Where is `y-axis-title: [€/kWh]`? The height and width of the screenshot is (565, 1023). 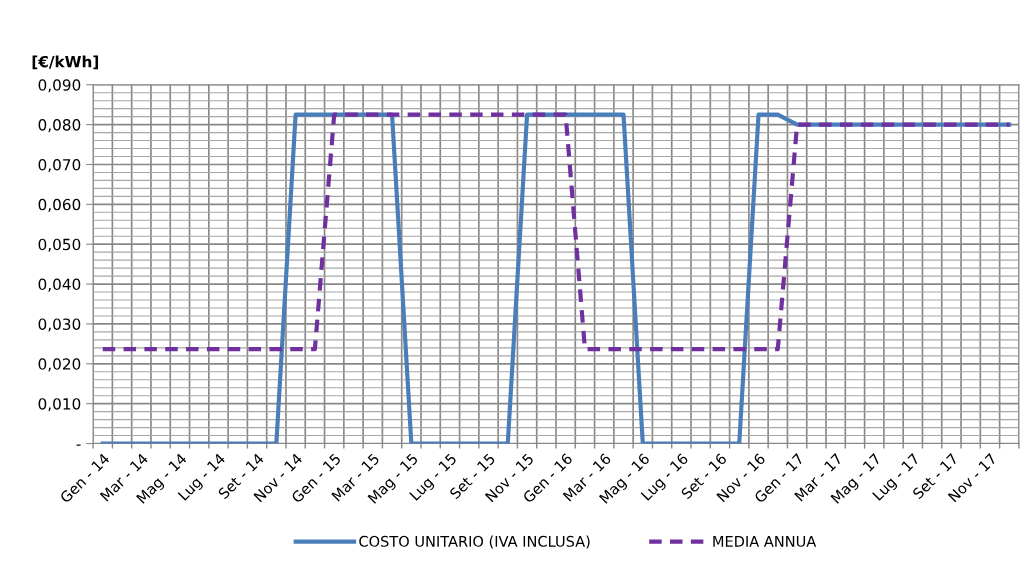 y-axis-title: [€/kWh] is located at coordinates (65, 62).